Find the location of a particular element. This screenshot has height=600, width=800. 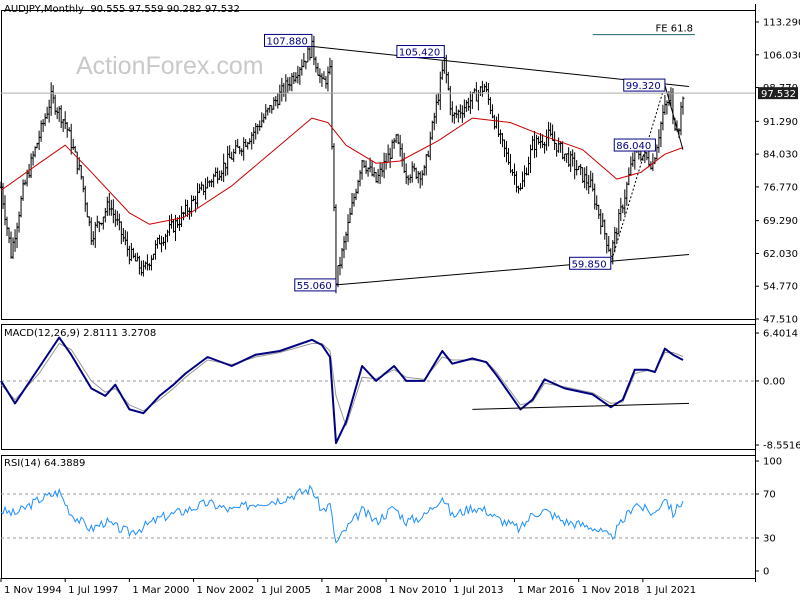

x-tick-label: 1 Jul 1997 is located at coordinates (93, 590).